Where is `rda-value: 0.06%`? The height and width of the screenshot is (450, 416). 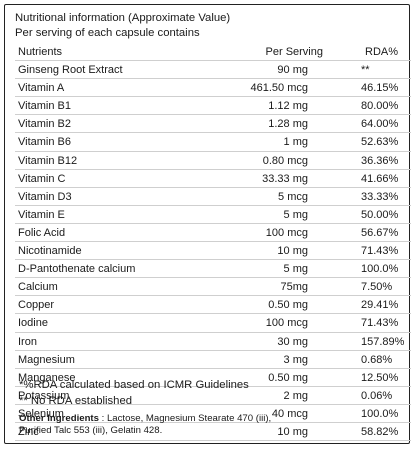
rda-value: 0.06% is located at coordinates (377, 395).